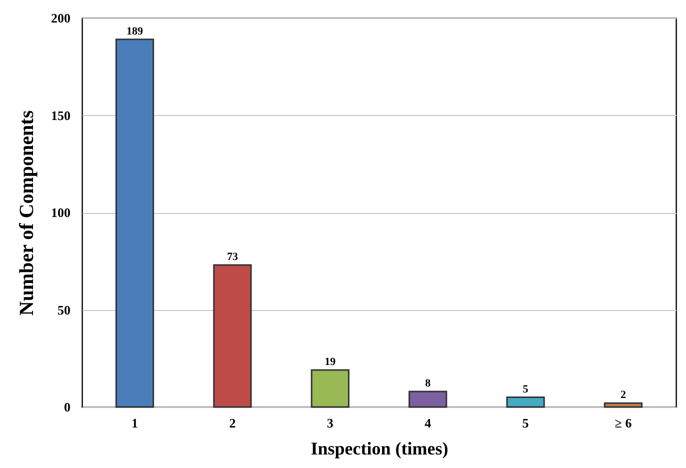 The image size is (686, 468). Describe the element at coordinates (232, 423) in the screenshot. I see `x-tick-label: 2` at that location.